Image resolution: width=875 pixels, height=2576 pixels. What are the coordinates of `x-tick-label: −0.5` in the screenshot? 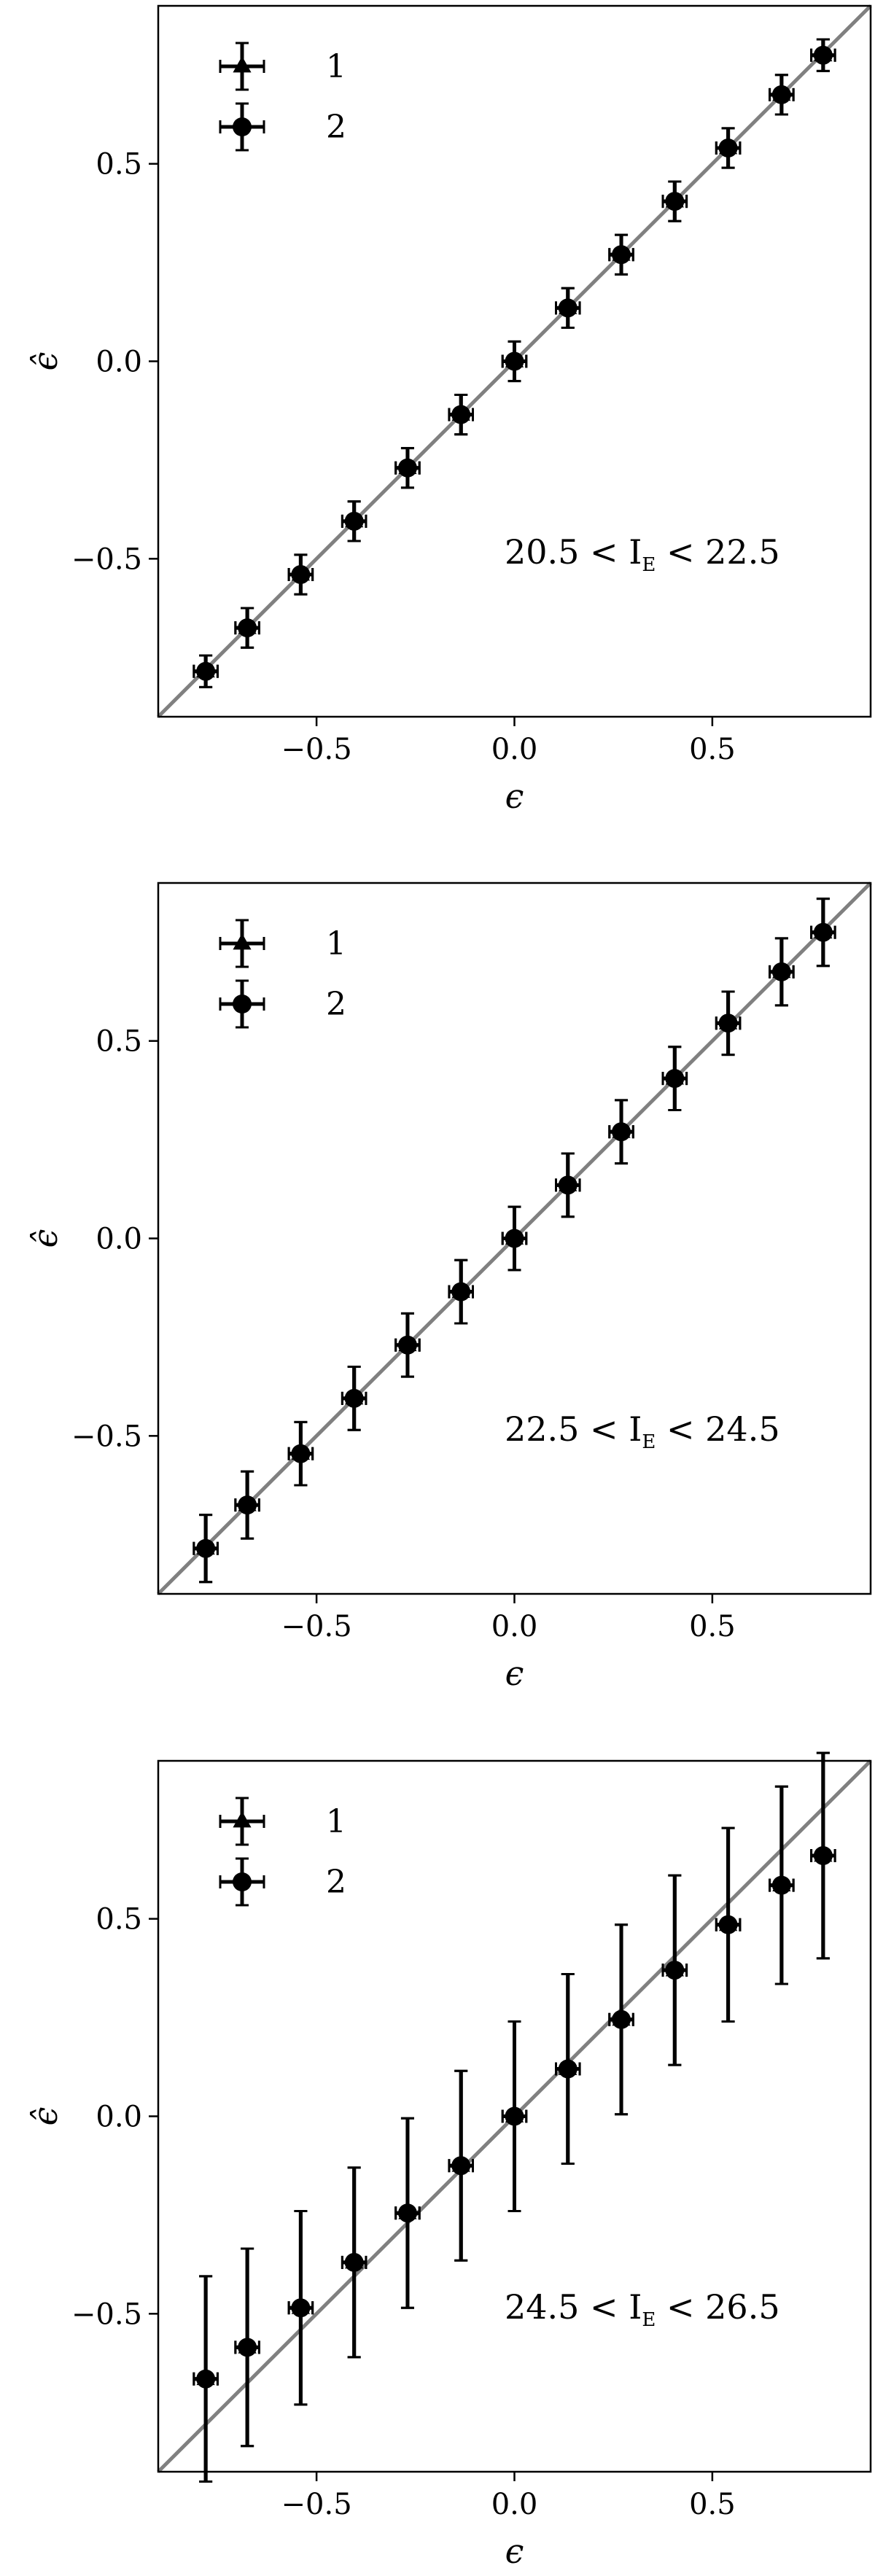 It's located at (316, 749).